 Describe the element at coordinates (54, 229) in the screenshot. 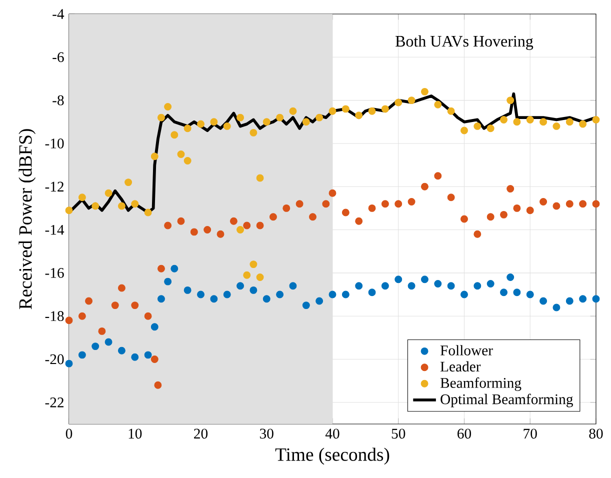

I see `y-tick-label: -14` at that location.